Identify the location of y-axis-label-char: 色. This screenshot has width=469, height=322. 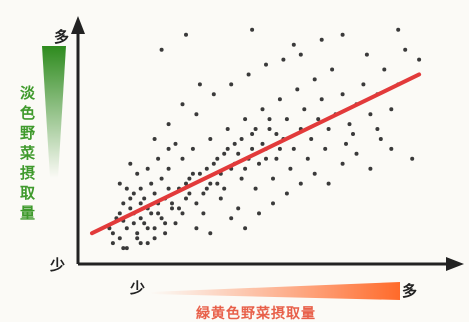
(27, 113).